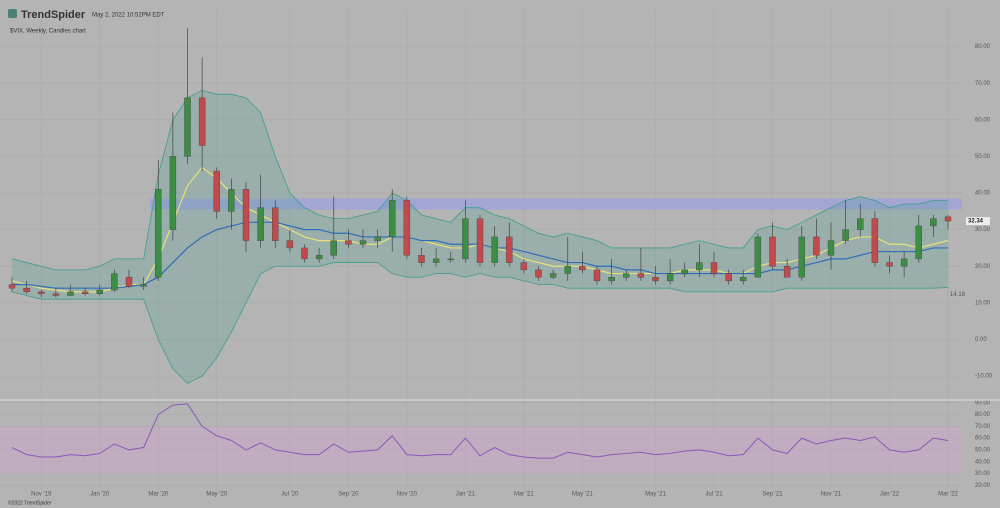  What do you see at coordinates (481, 450) in the screenshot?
I see `rsi-band` at bounding box center [481, 450].